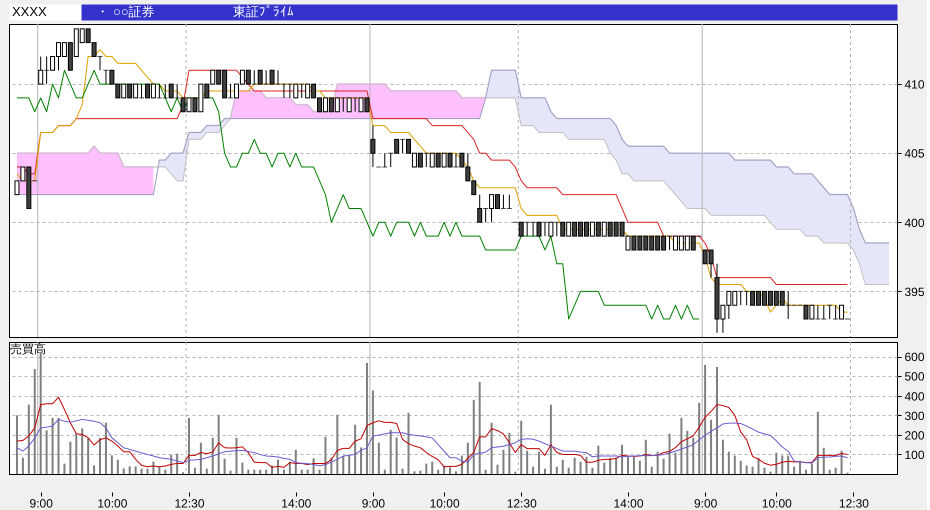  I want to click on line-series, so click(432, 442).